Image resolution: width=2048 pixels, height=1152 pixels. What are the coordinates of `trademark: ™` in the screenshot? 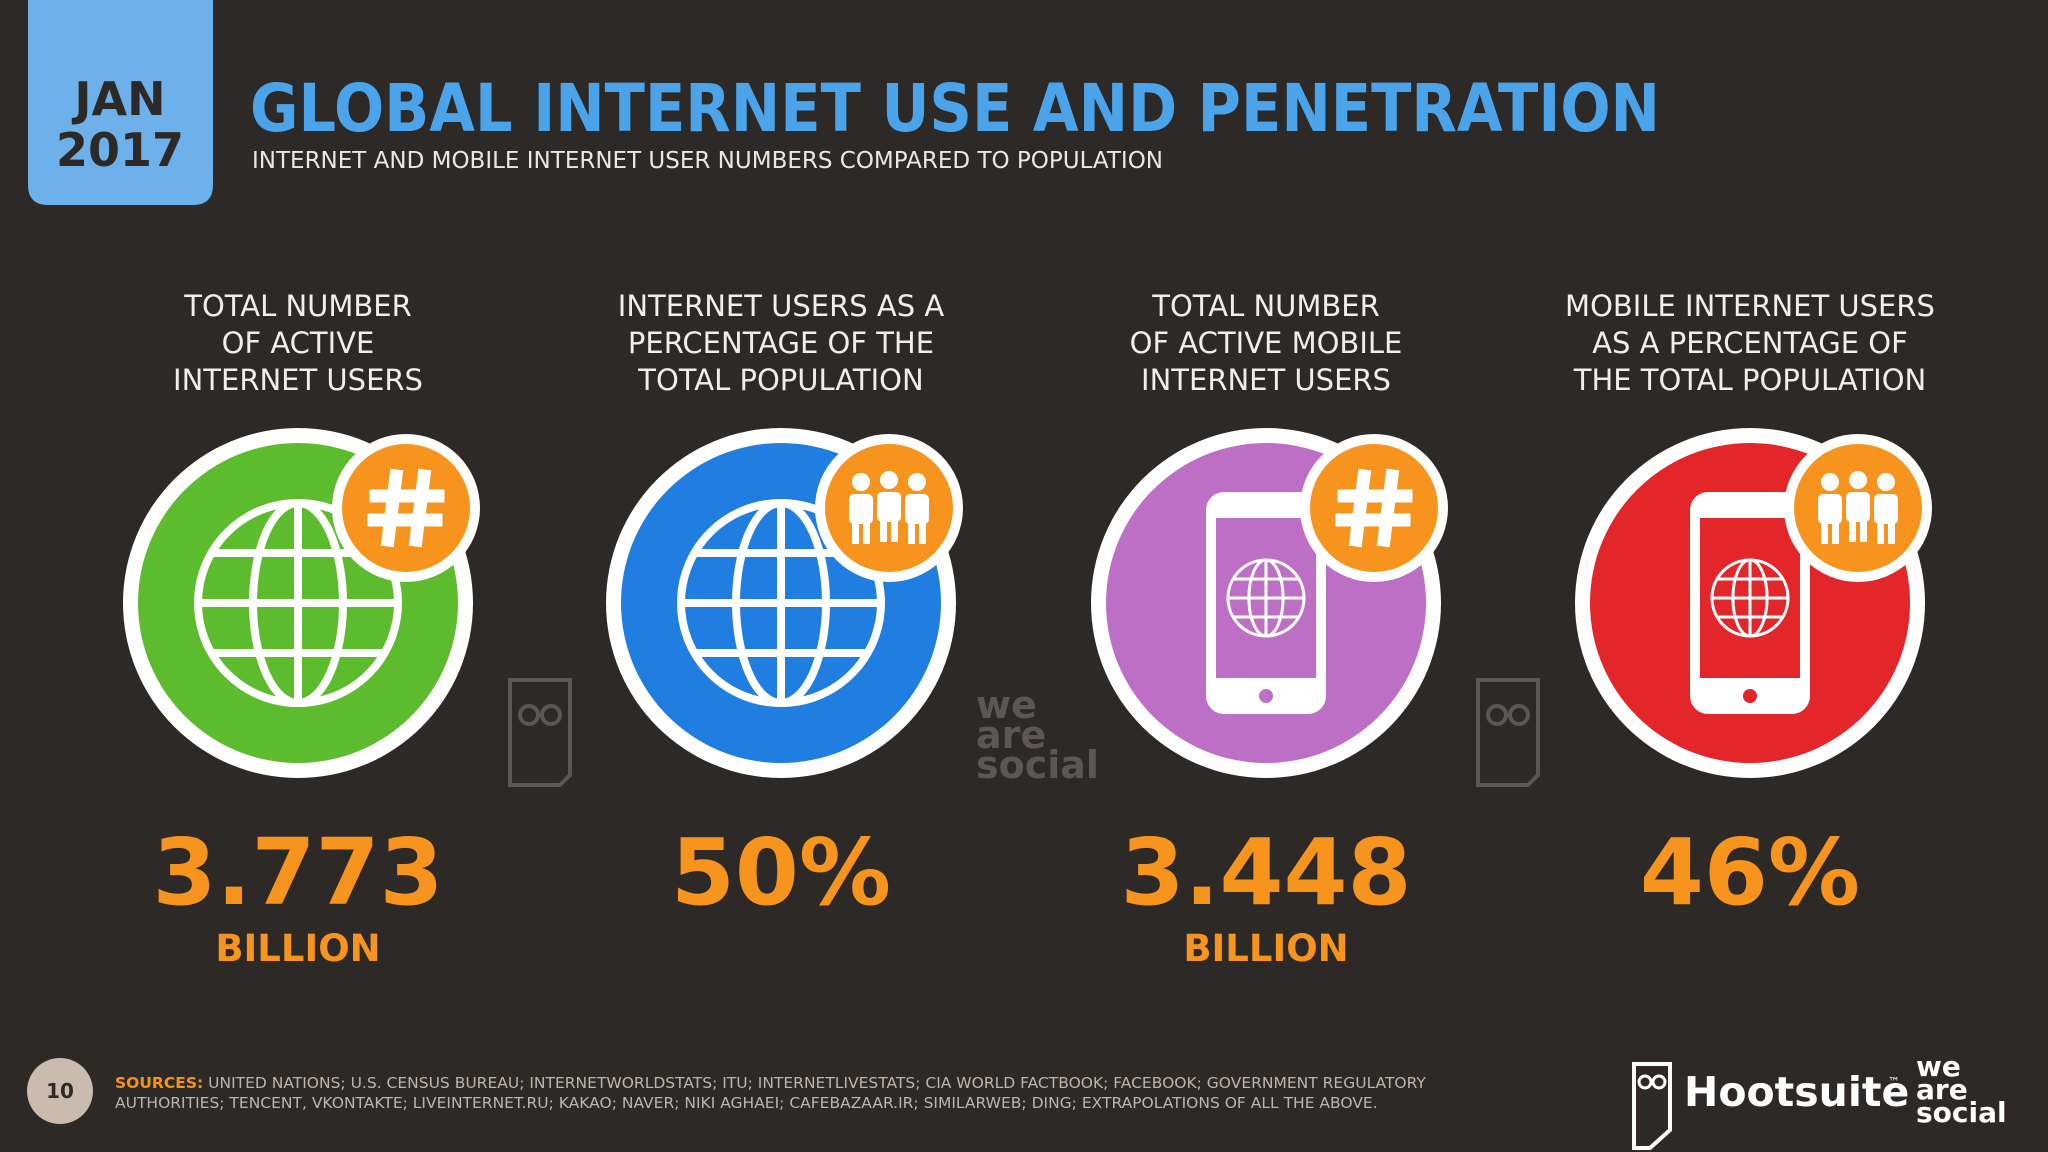 It's located at (1894, 1082).